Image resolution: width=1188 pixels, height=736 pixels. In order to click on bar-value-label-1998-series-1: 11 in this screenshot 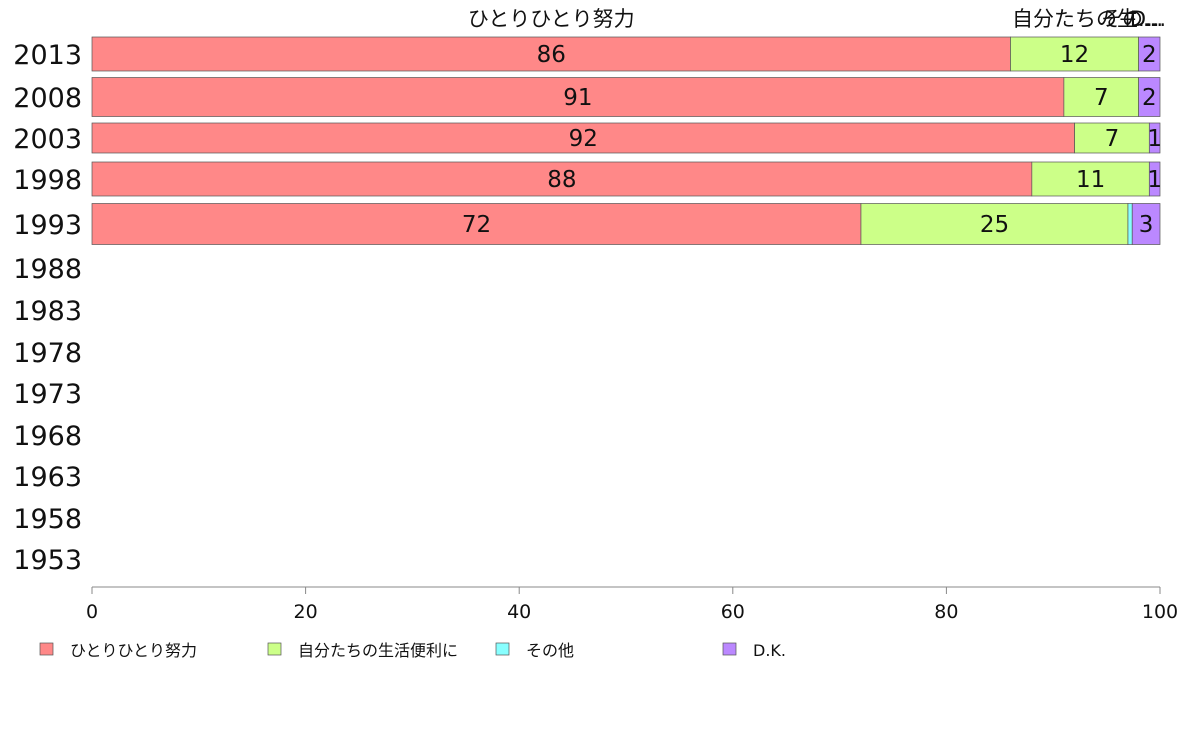, I will do `click(1090, 180)`.